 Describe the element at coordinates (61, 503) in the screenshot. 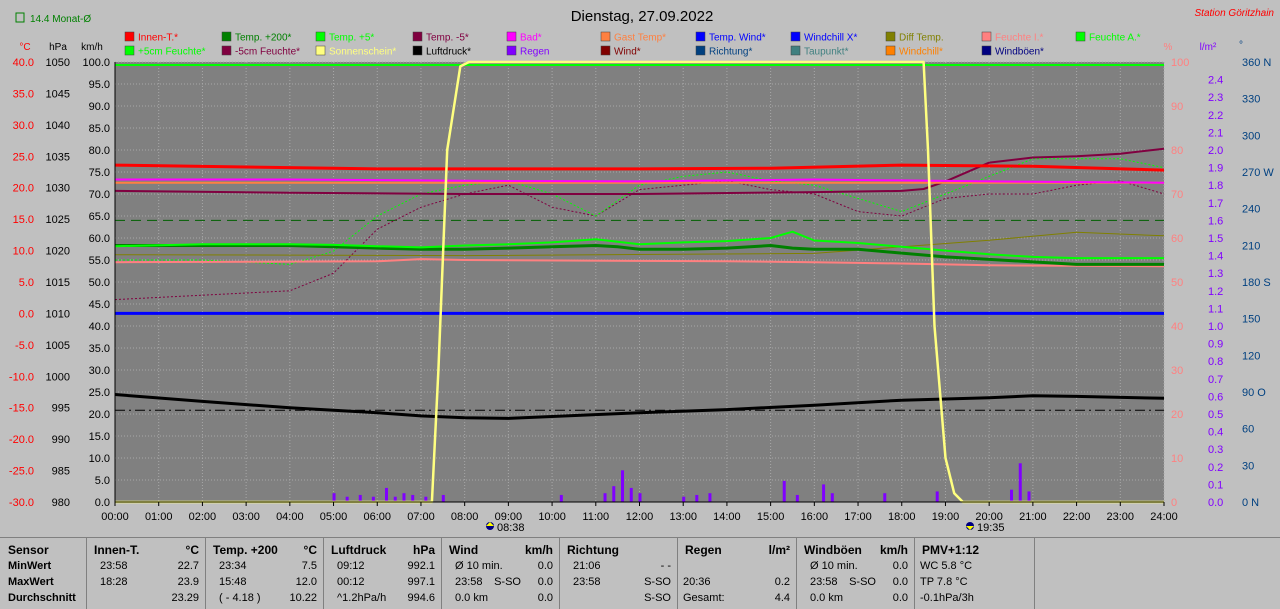

I see `pressure-tick-label: 980` at that location.